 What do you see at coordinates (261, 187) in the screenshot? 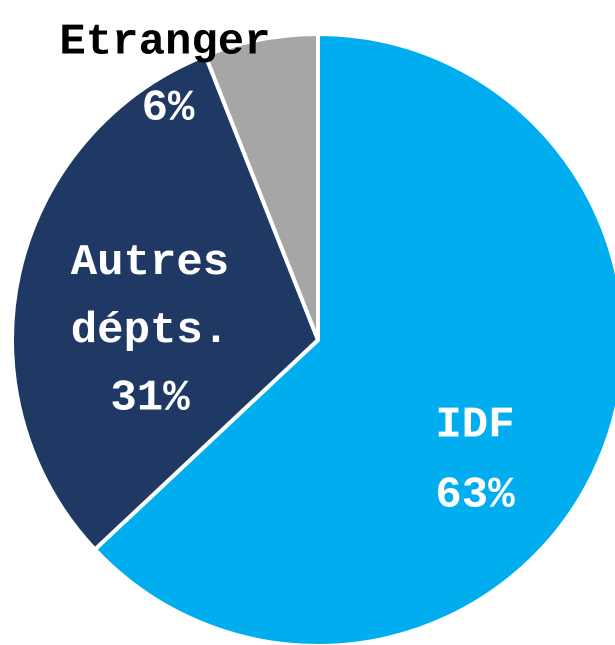
I see `pie-slice` at bounding box center [261, 187].